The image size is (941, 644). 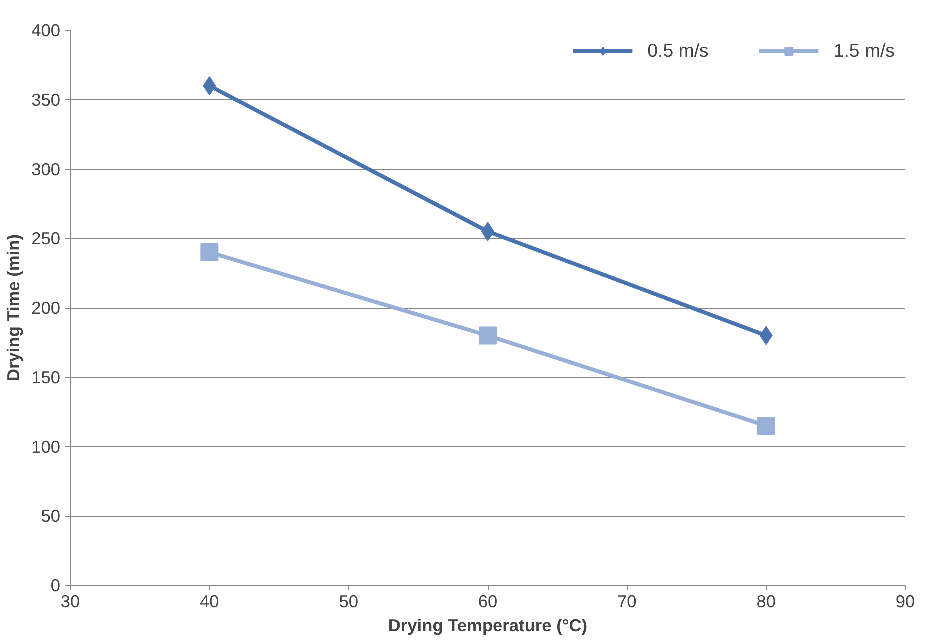 What do you see at coordinates (766, 602) in the screenshot?
I see `x-tick-label: 80` at bounding box center [766, 602].